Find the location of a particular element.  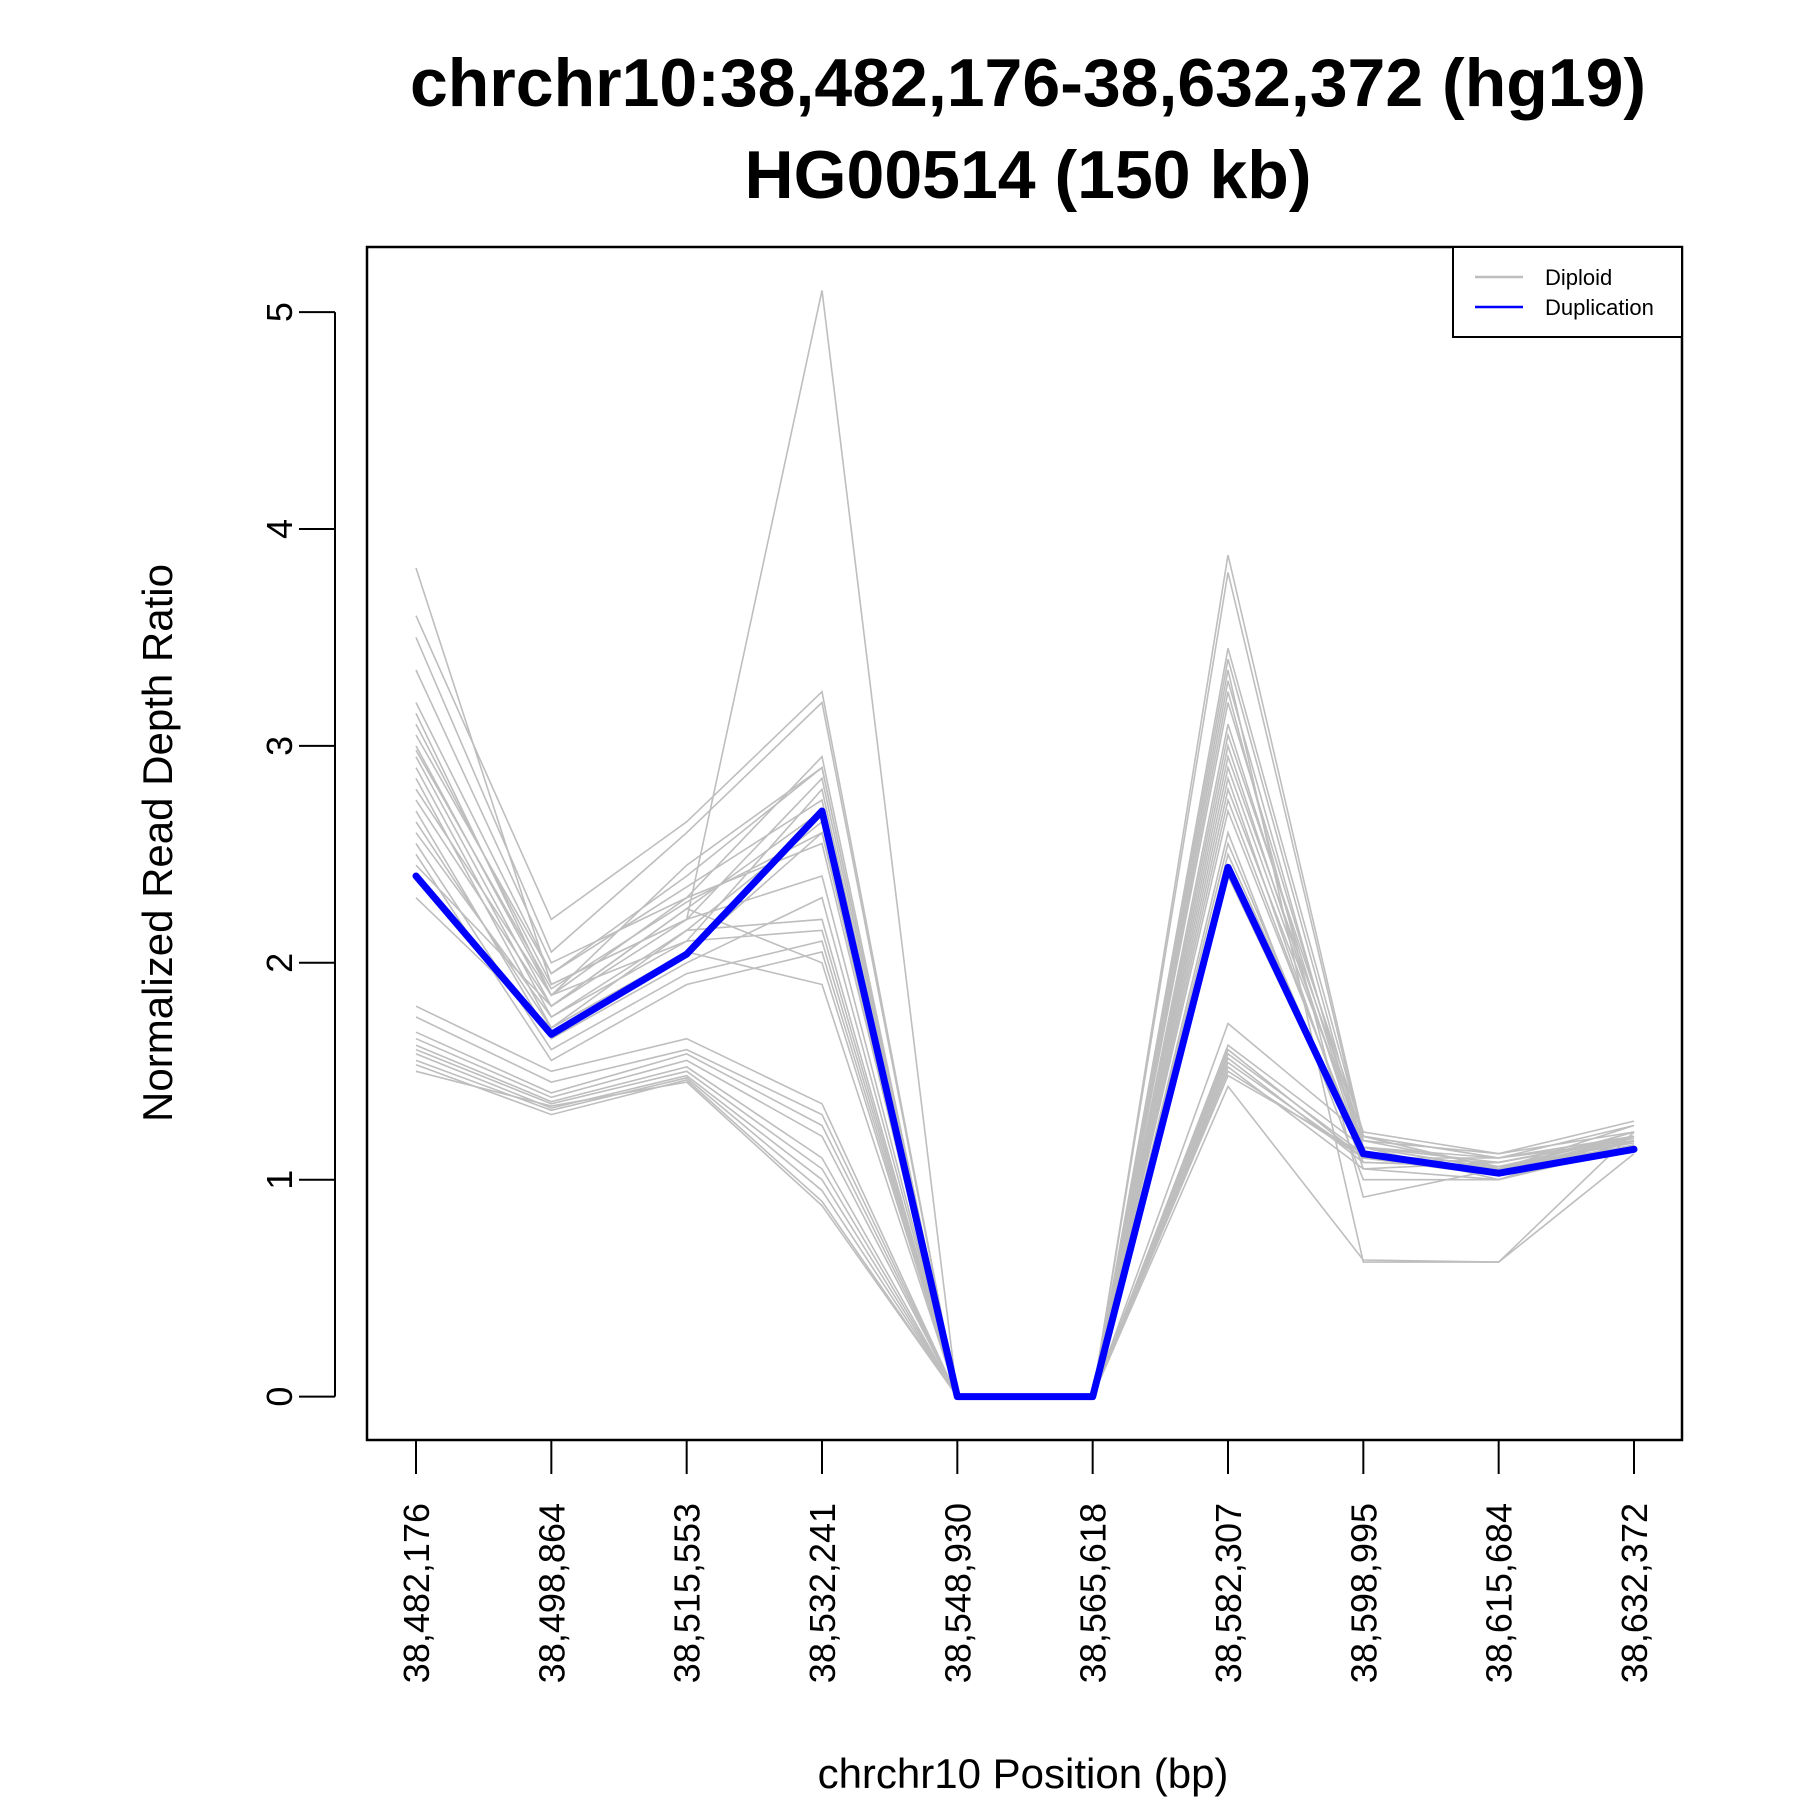

x-tick-label: 38,482,176 is located at coordinates (416, 1593).